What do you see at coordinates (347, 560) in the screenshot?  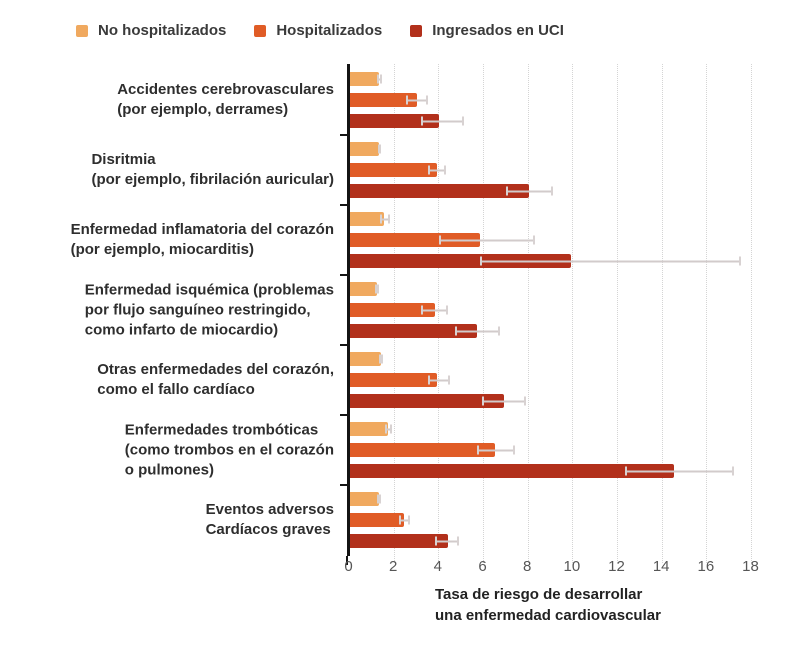 I see `x-axis-zero-tick` at bounding box center [347, 560].